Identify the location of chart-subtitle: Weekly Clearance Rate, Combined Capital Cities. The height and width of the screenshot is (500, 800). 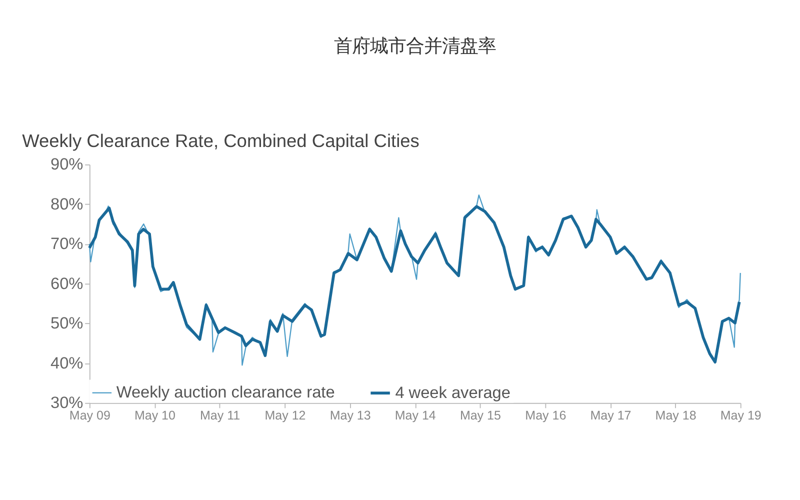
(221, 141).